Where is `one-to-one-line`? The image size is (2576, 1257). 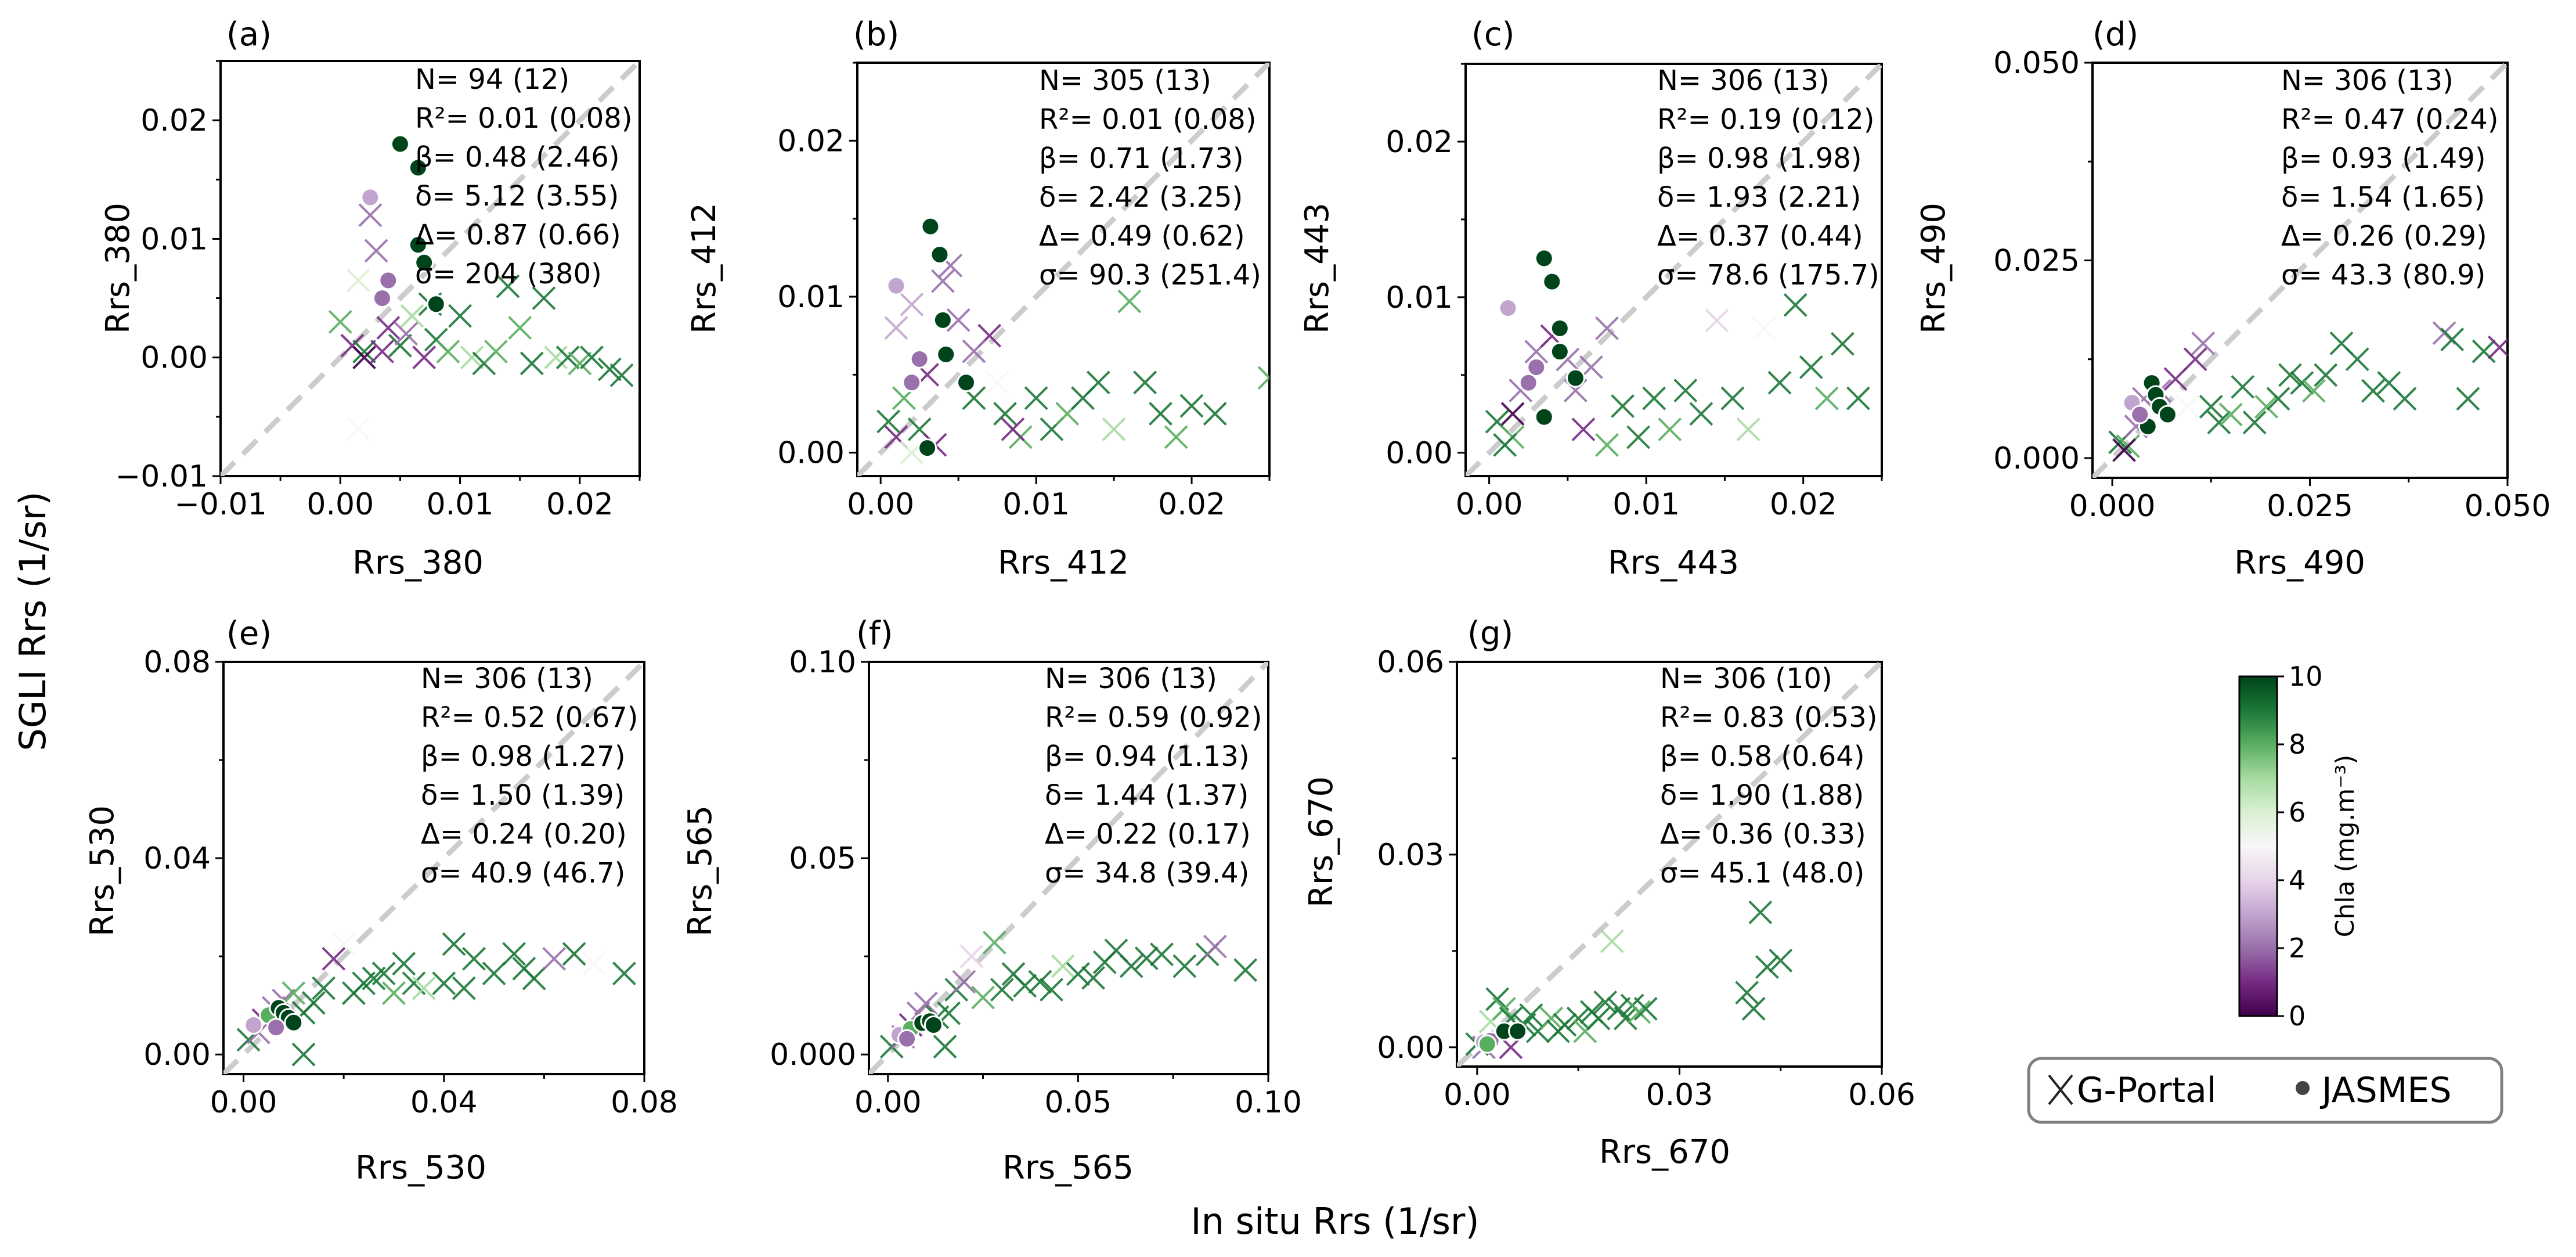 one-to-one-line is located at coordinates (433, 868).